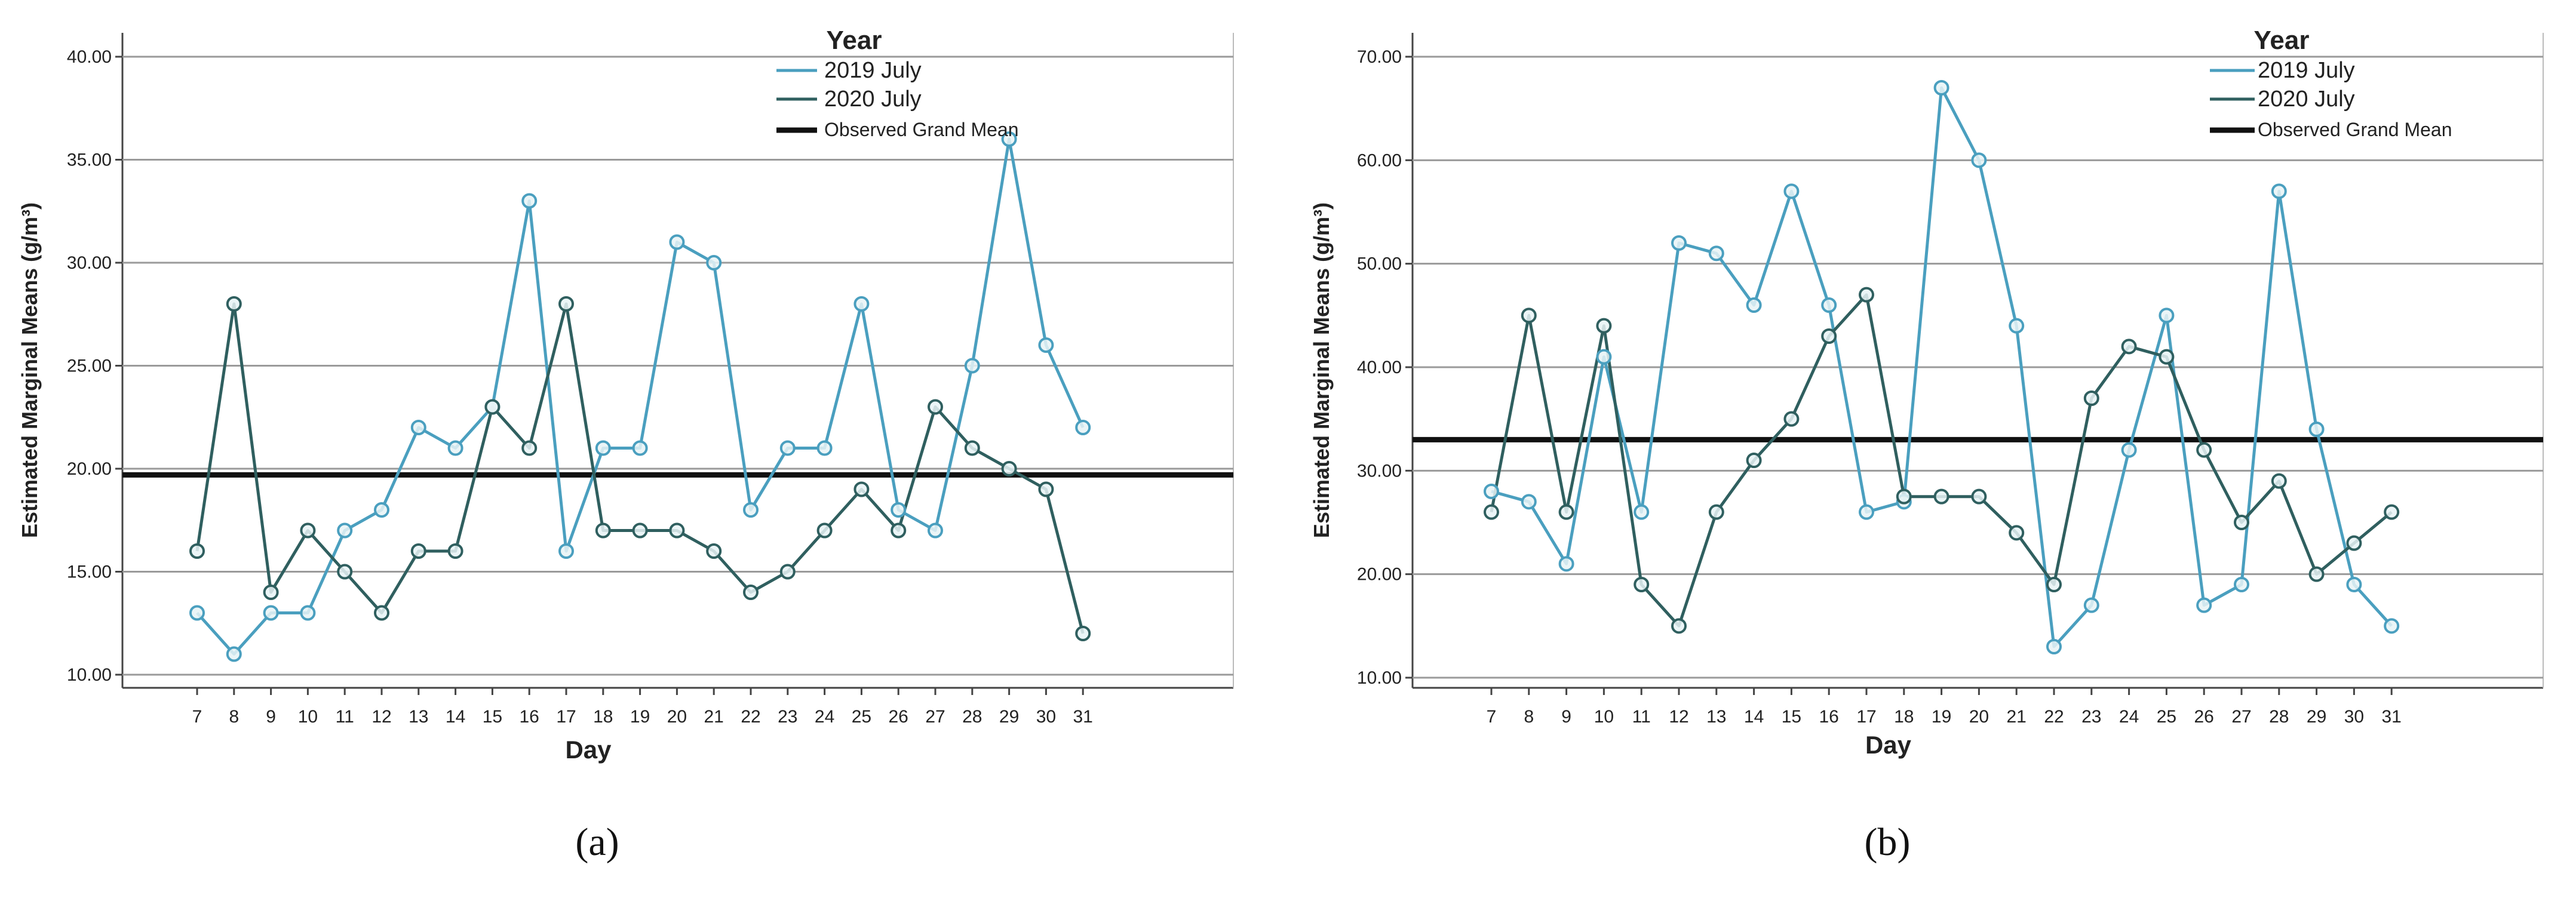 The height and width of the screenshot is (898, 2576). Describe the element at coordinates (824, 717) in the screenshot. I see `x-tick-label: 24` at that location.